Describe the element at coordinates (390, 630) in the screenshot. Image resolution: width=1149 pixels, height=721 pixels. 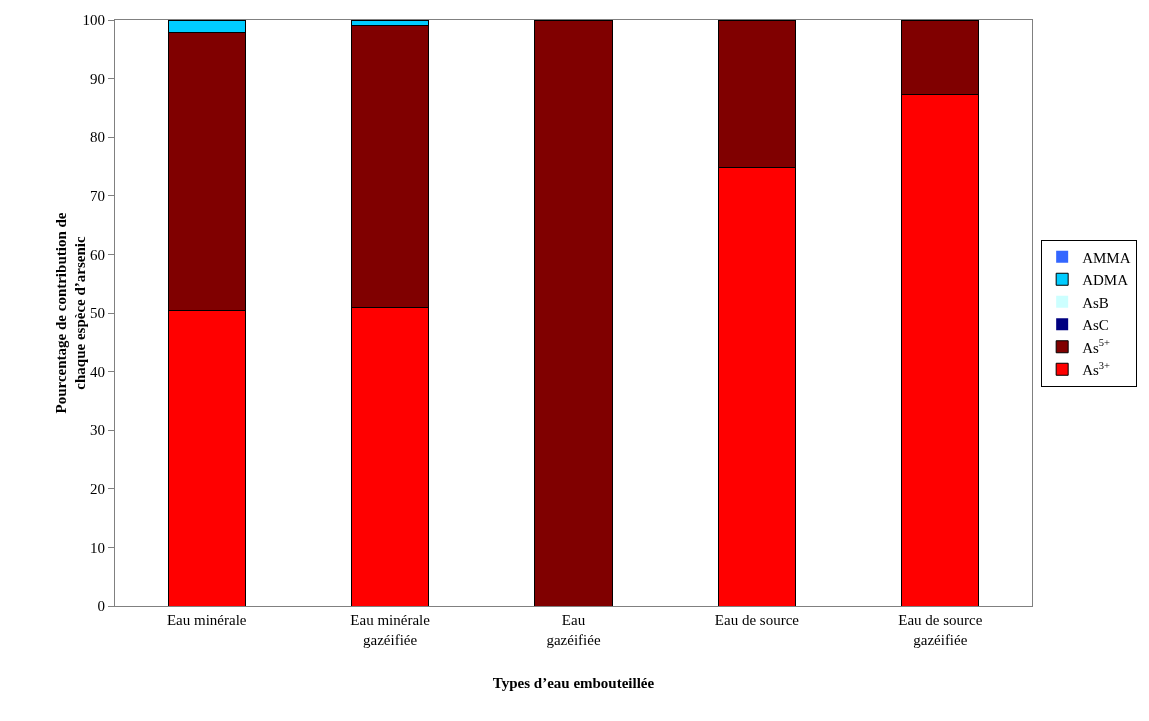
I see `x-tick-label: Eau minérale gazéifiée` at that location.